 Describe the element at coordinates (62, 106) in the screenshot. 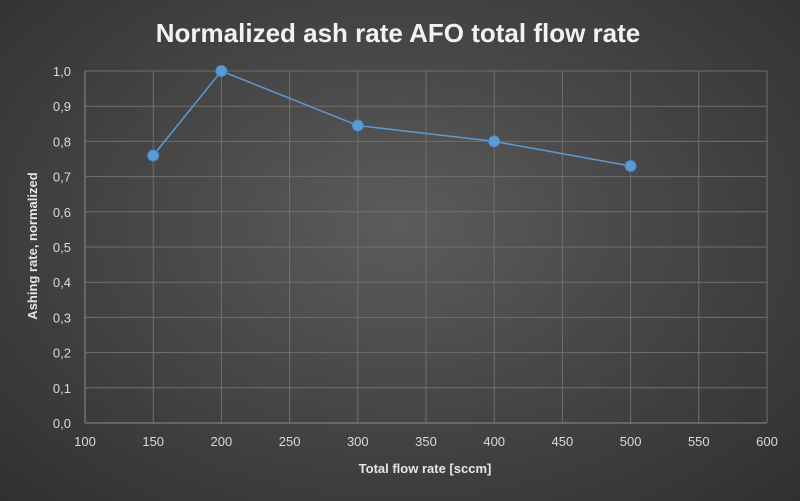

I see `y-tick-label: 0,9` at that location.